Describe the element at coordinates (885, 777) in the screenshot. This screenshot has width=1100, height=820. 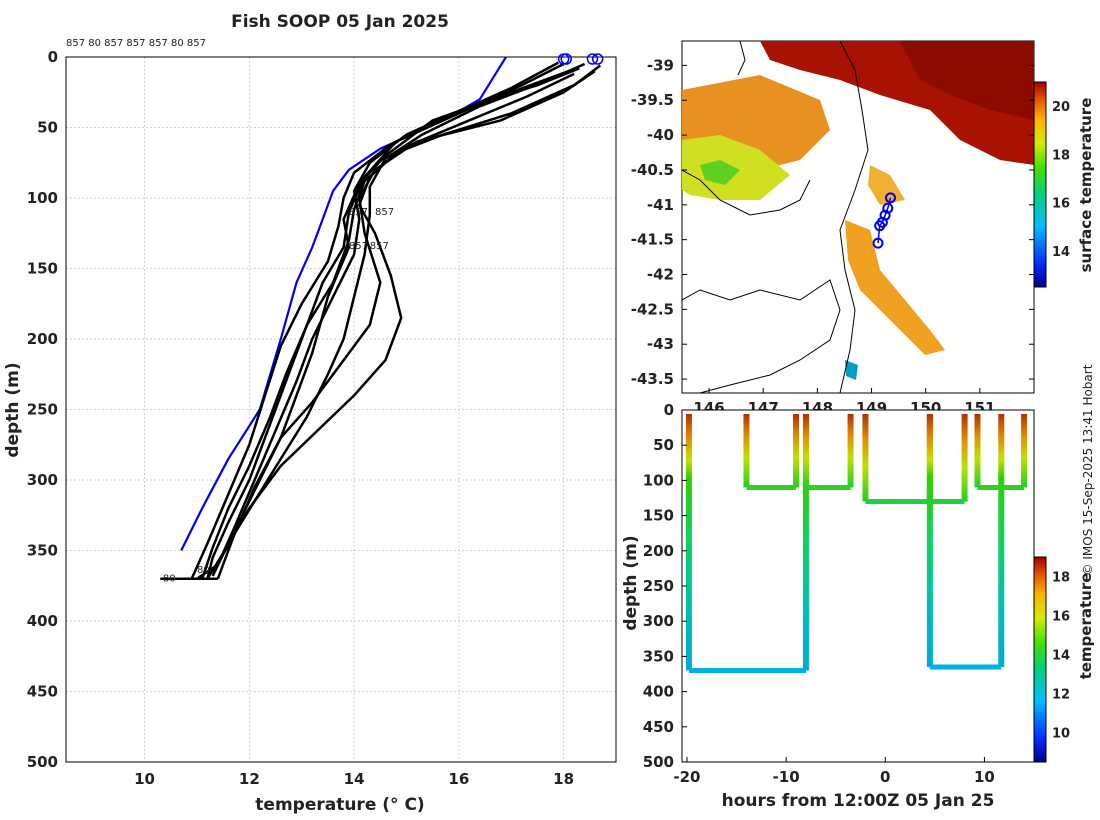
I see `section-x-tick-0: 0` at that location.